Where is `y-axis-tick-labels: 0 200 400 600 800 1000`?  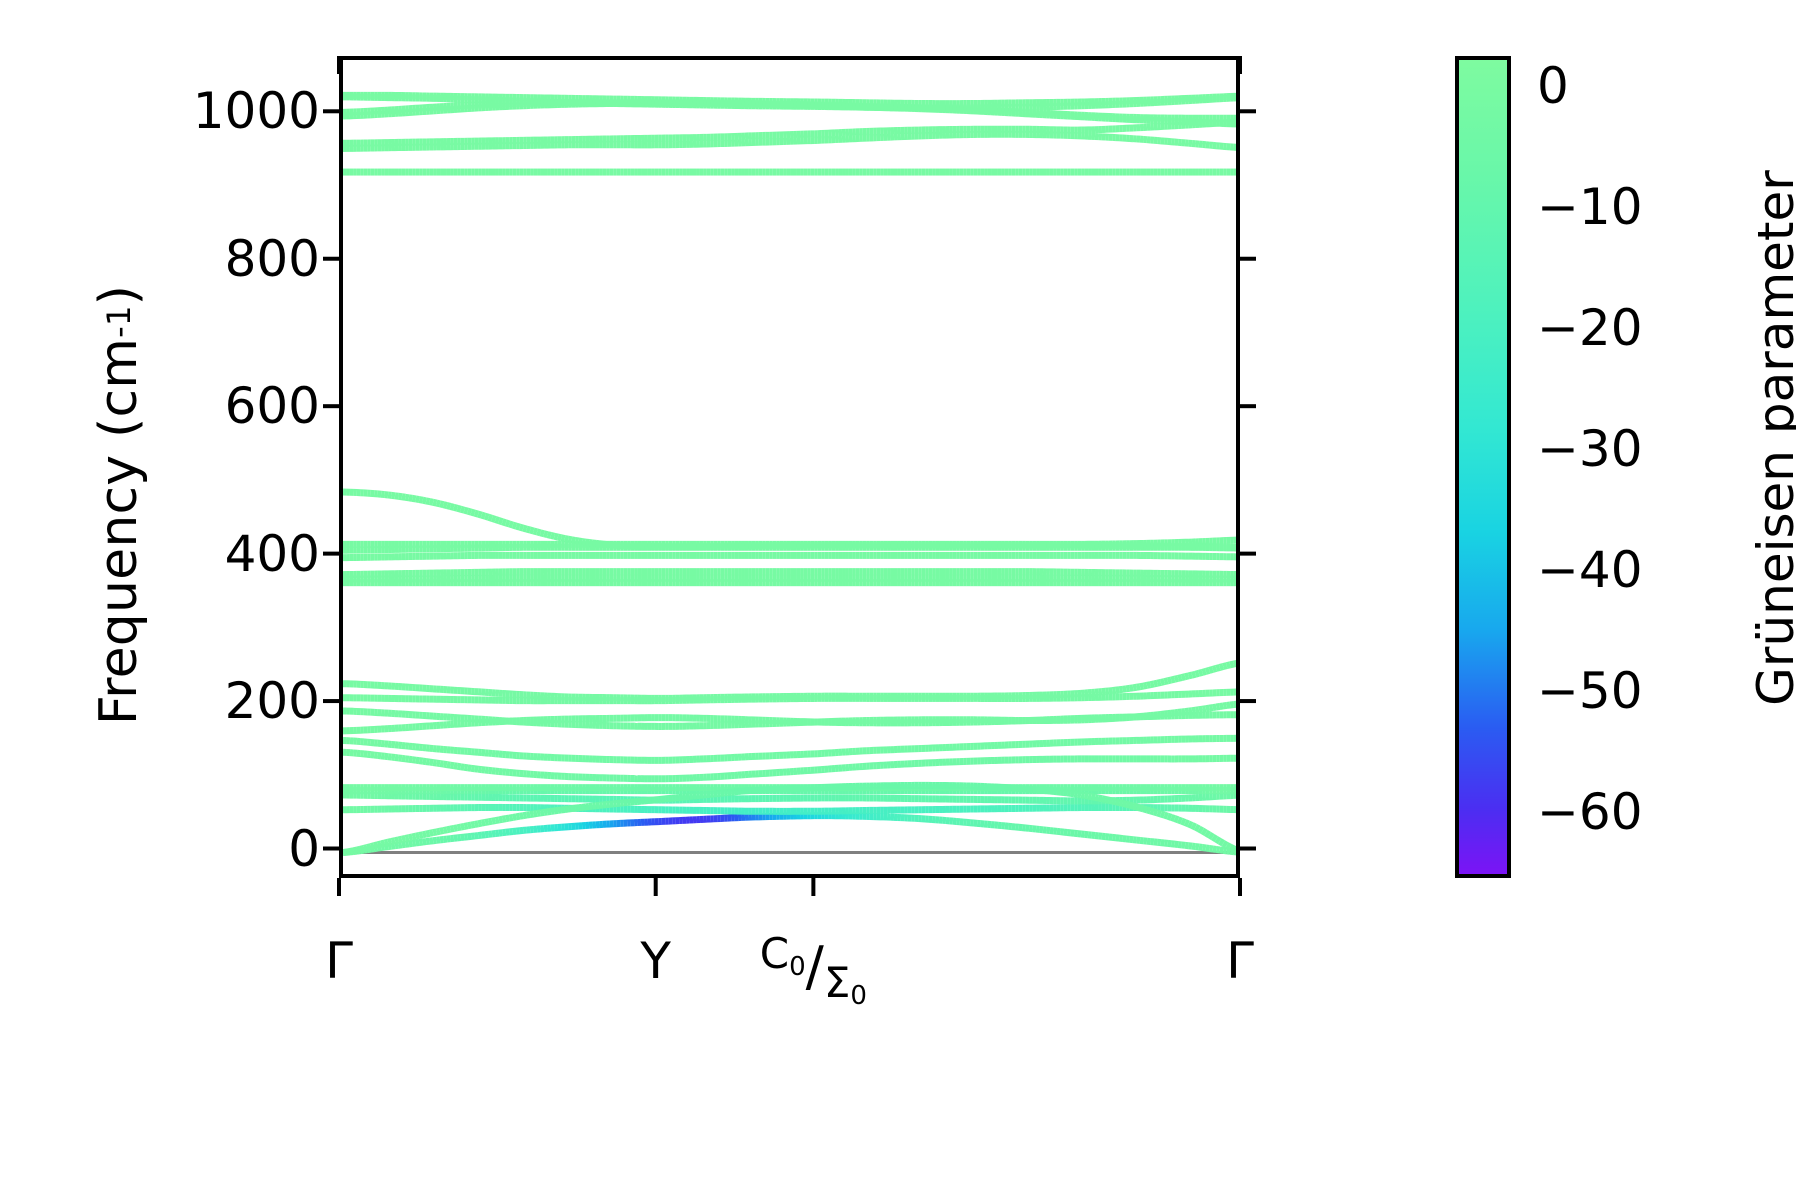 y-axis-tick-labels: 0 200 400 600 800 1000 is located at coordinates (220, 589).